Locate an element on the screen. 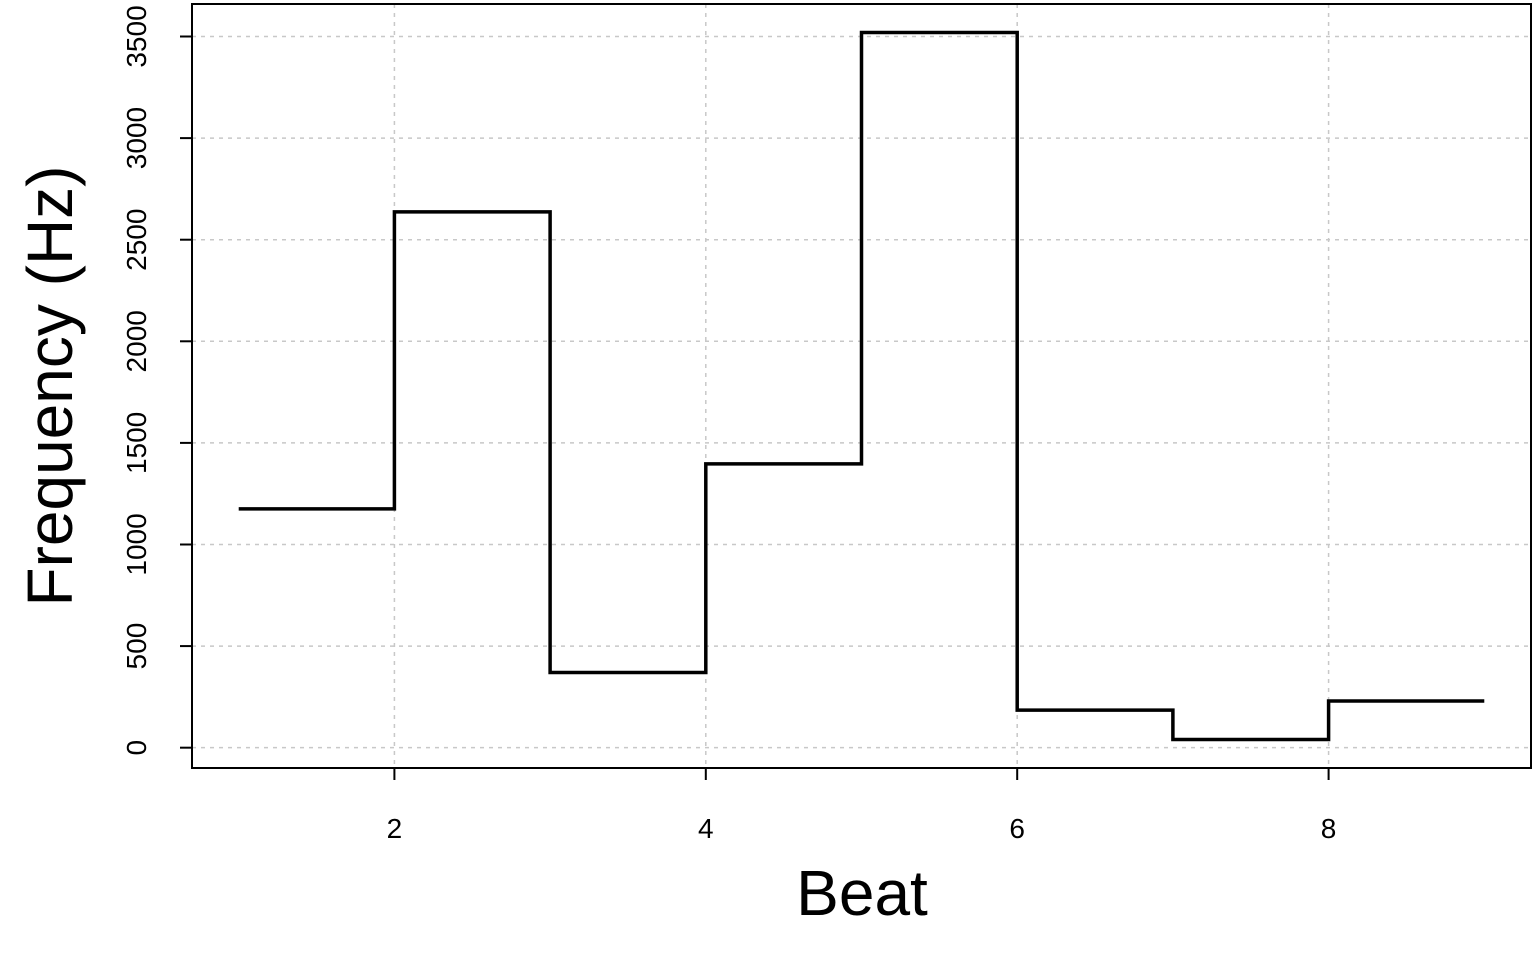 The height and width of the screenshot is (960, 1536). y-tick-label: 2000 is located at coordinates (136, 341).